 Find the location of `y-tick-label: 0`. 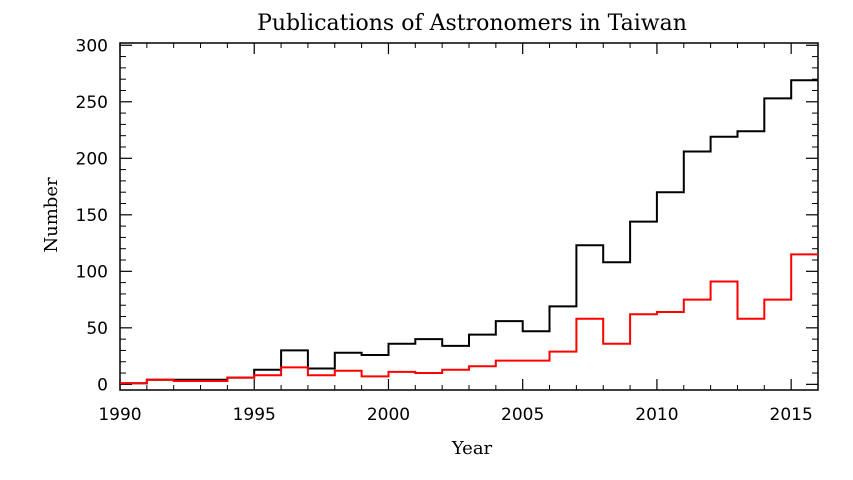

y-tick-label: 0 is located at coordinates (102, 385).